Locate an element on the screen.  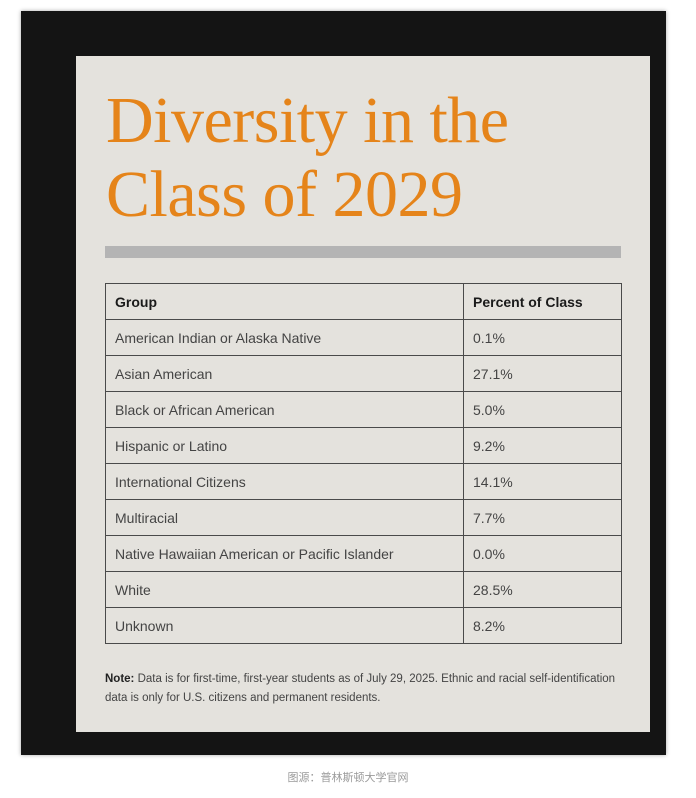
table-row: Unknown 8.2% is located at coordinates (363, 625).